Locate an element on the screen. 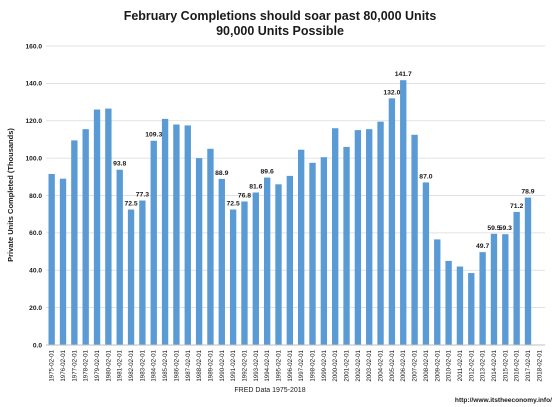  y-tick-label: 140.0 is located at coordinates (33, 84).